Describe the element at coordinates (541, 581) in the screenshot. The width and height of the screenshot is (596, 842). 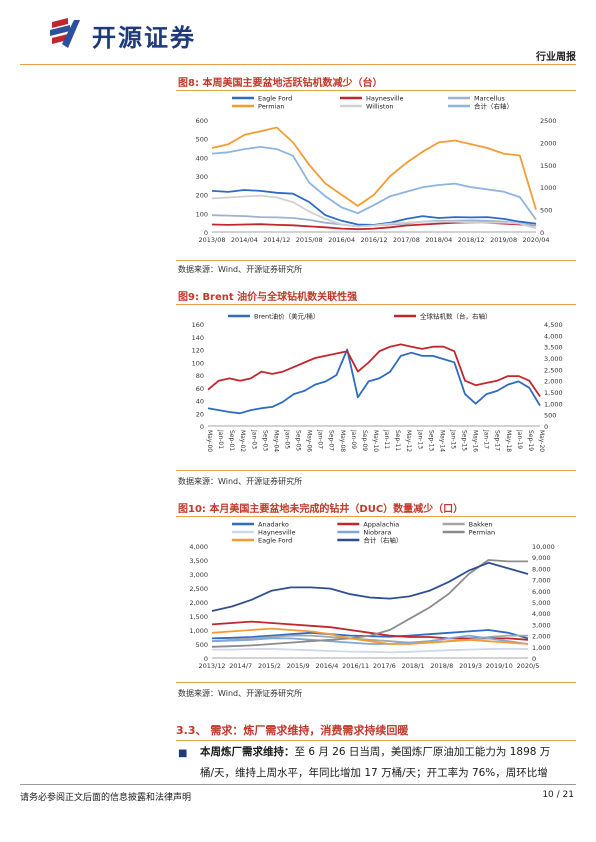
I see `y-right-tick-label: 7,000` at that location.